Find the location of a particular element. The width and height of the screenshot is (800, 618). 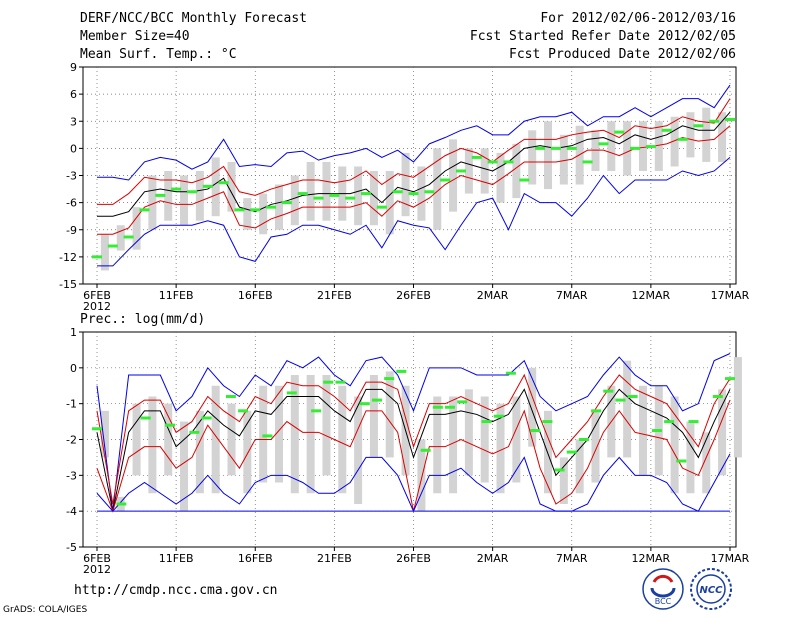

y-tick-label: -15 is located at coordinates (68, 284).